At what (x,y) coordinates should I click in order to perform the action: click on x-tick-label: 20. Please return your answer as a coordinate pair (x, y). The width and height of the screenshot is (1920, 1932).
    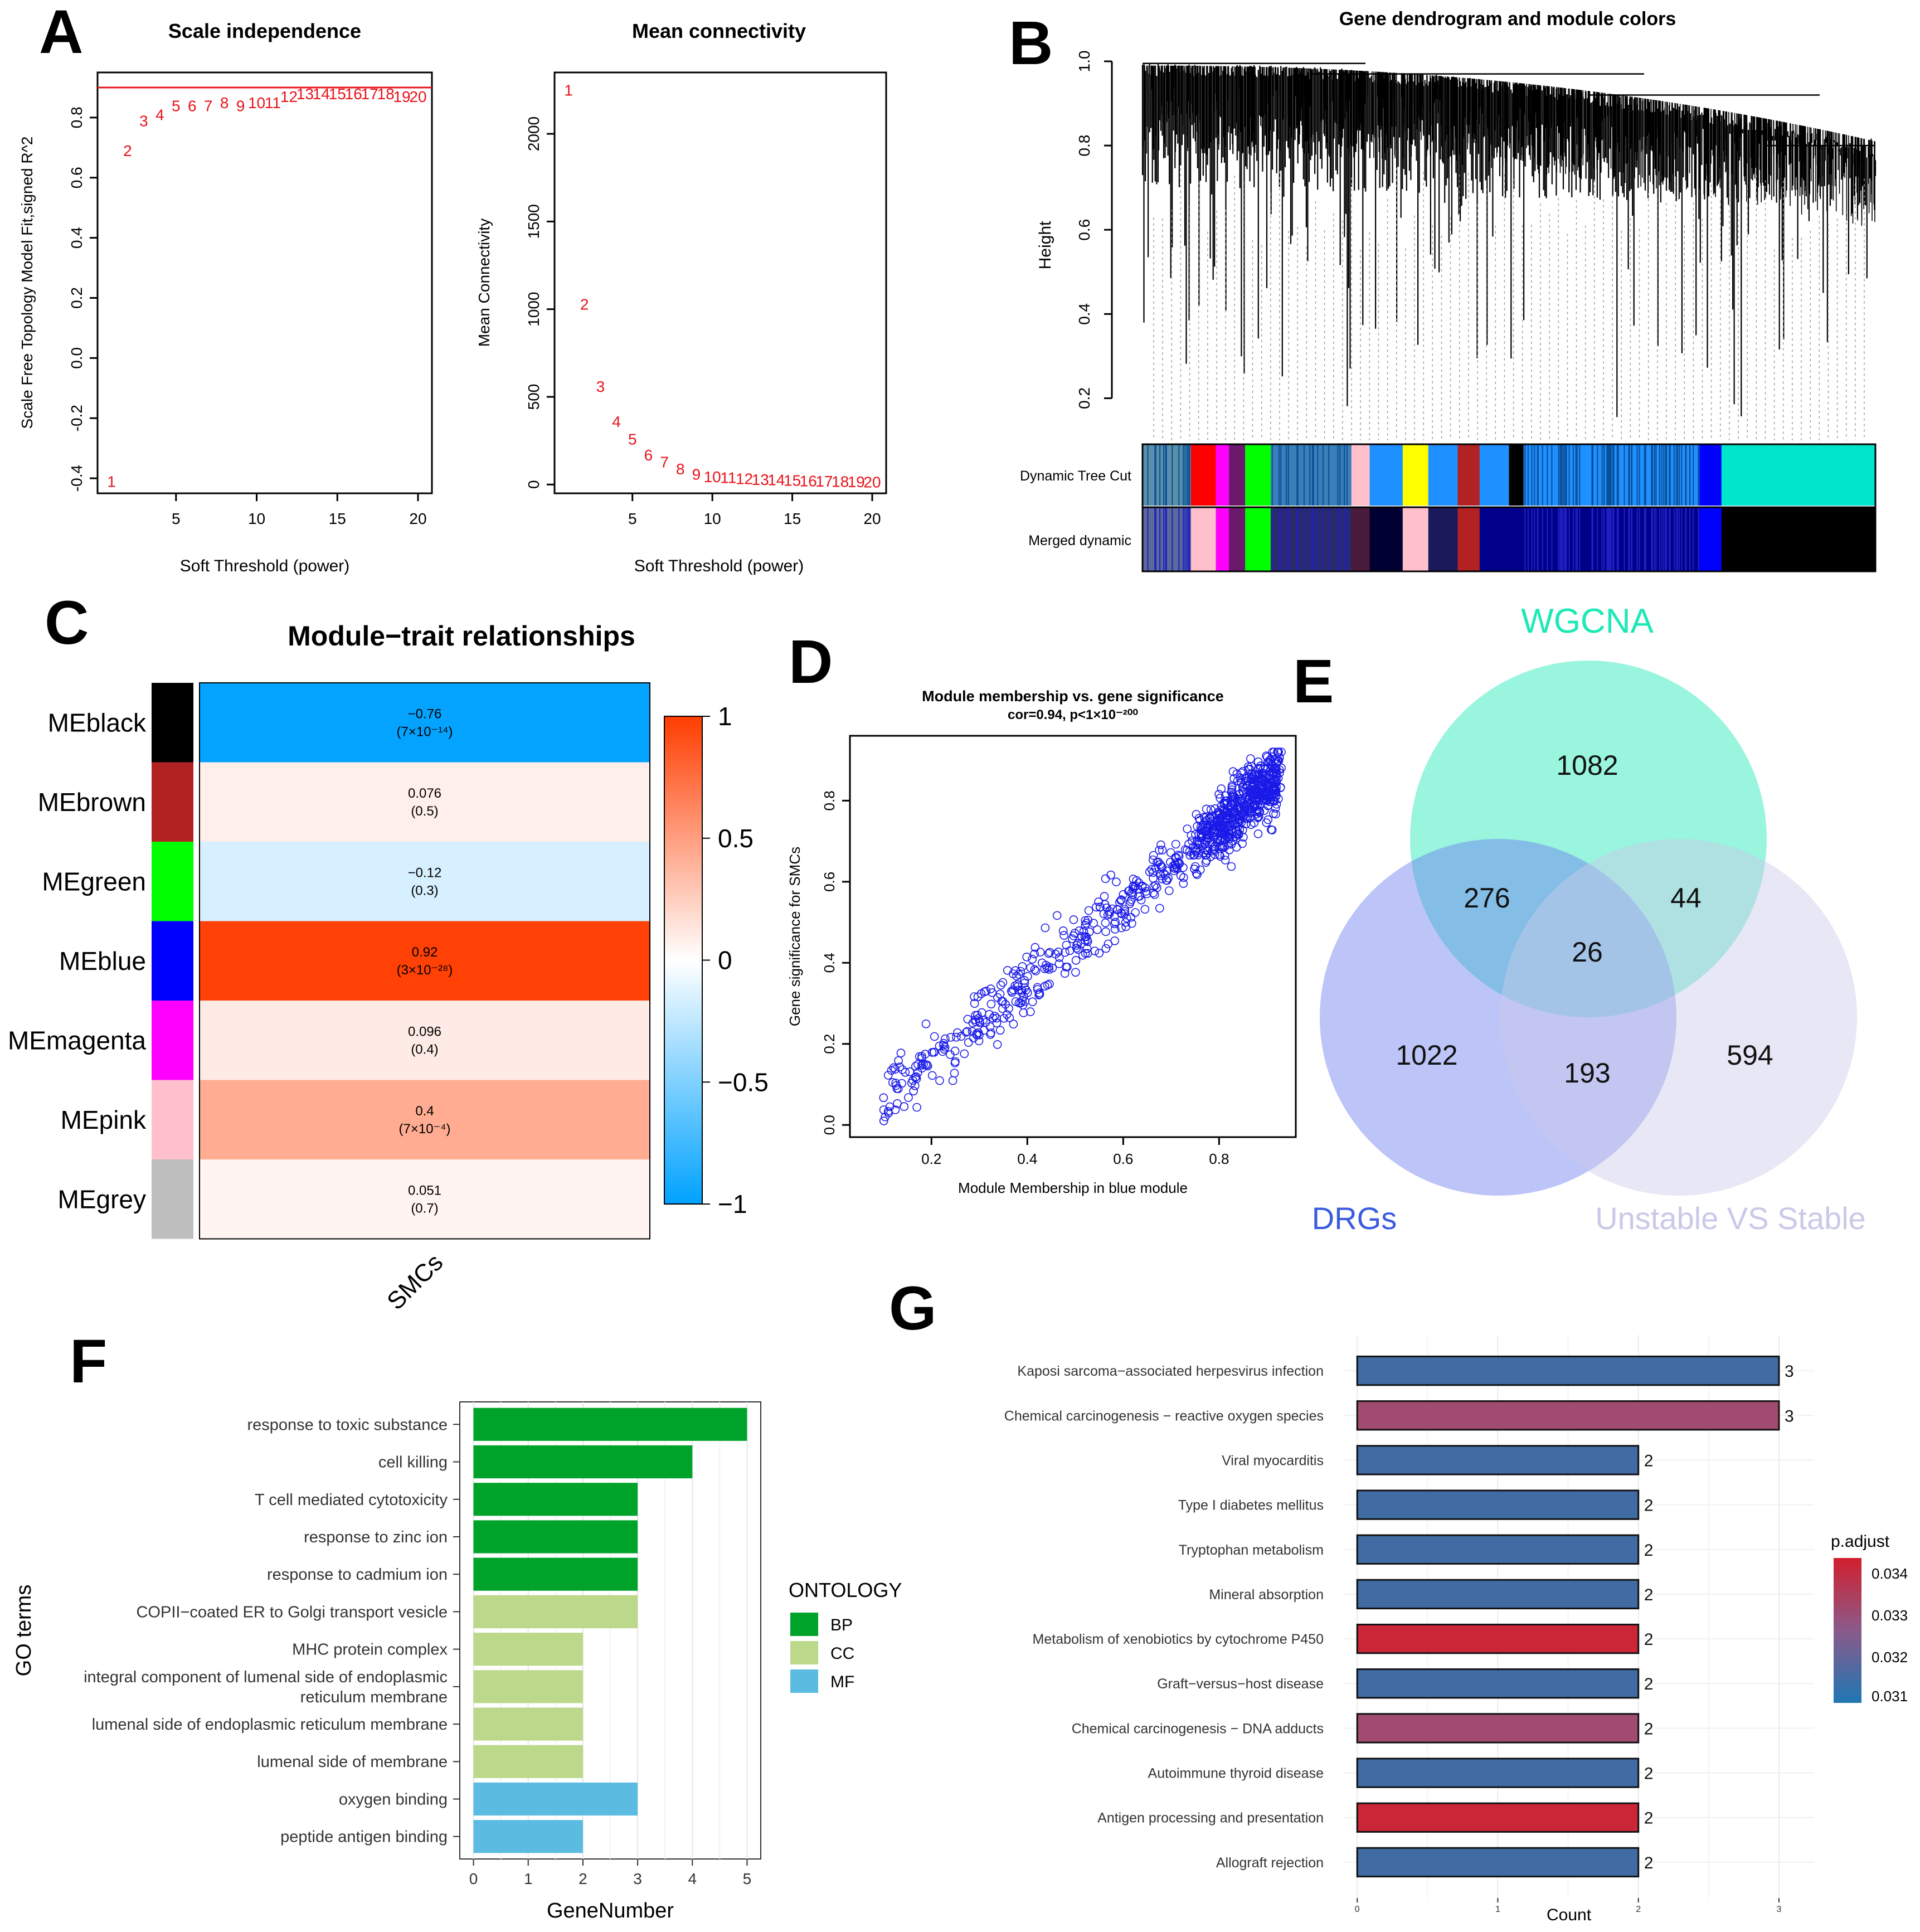
    Looking at the image, I should click on (417, 518).